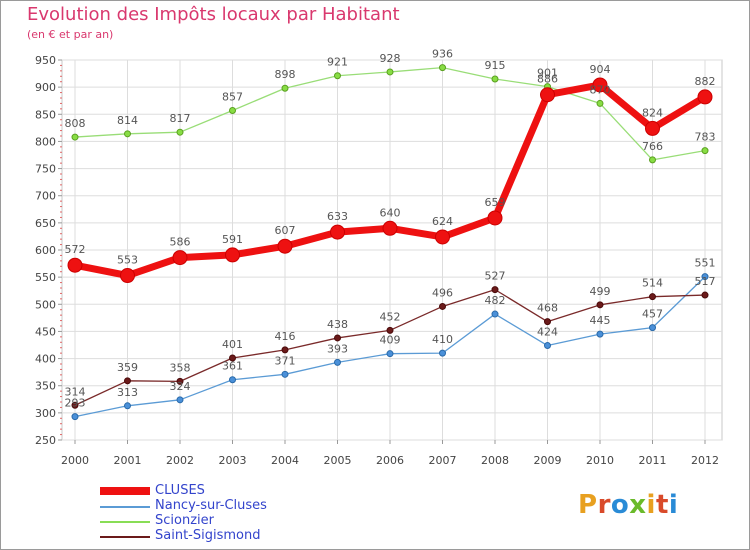  Describe the element at coordinates (705, 460) in the screenshot. I see `x-tick-label: 2012` at that location.